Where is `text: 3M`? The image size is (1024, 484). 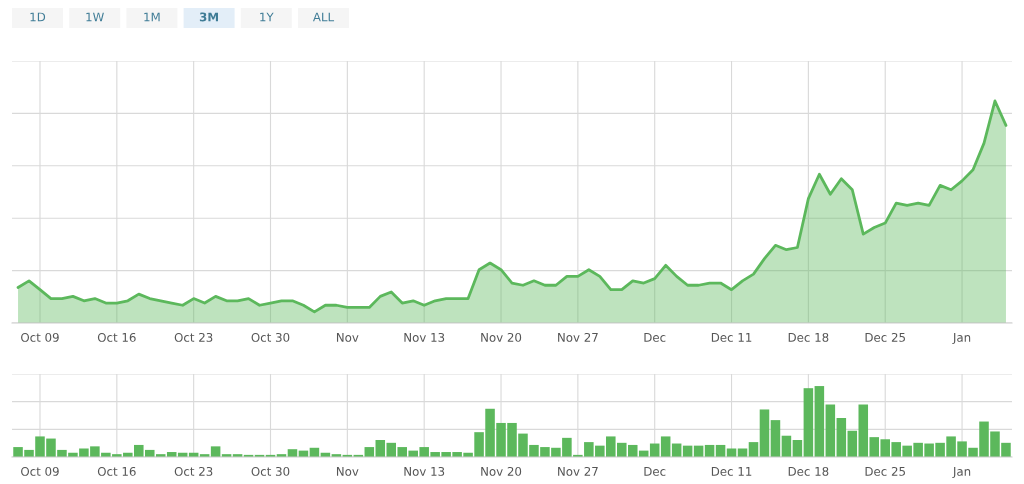 text: 3M is located at coordinates (208, 17).